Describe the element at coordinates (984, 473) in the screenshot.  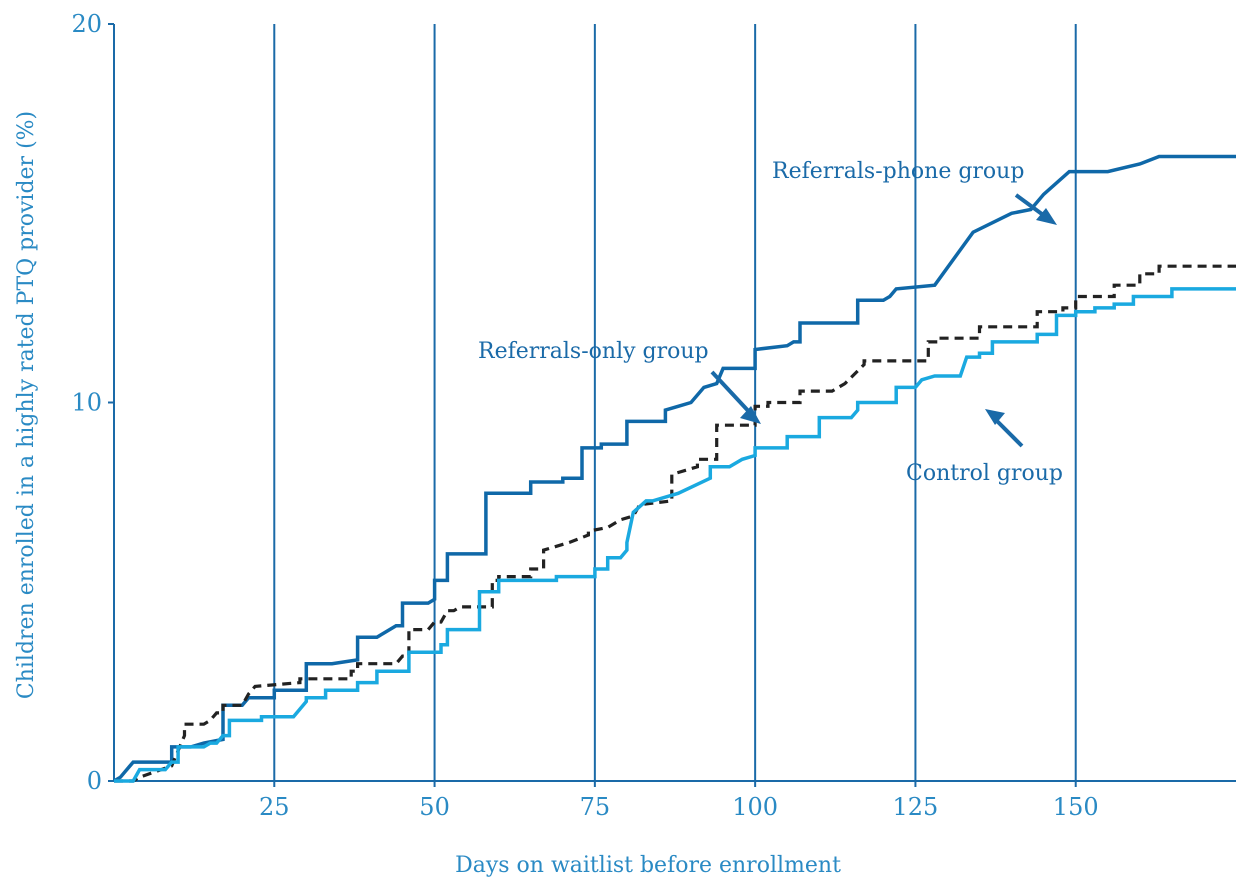
I see `annotation-control-label: Control group` at that location.